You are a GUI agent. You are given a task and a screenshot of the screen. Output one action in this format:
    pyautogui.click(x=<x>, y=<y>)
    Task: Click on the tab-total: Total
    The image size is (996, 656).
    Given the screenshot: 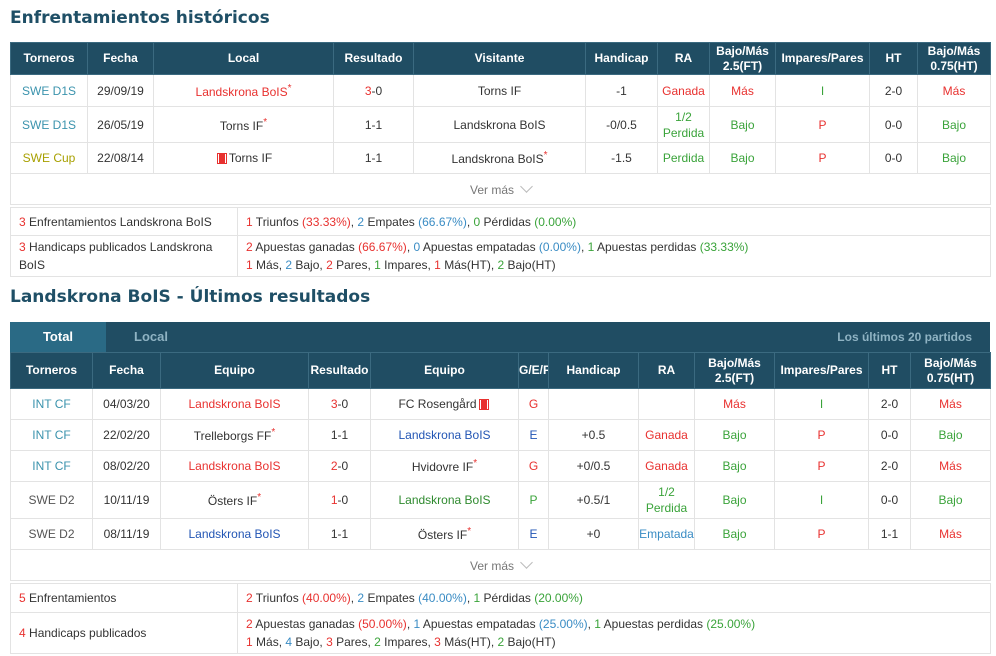 What is the action you would take?
    pyautogui.click(x=58, y=337)
    